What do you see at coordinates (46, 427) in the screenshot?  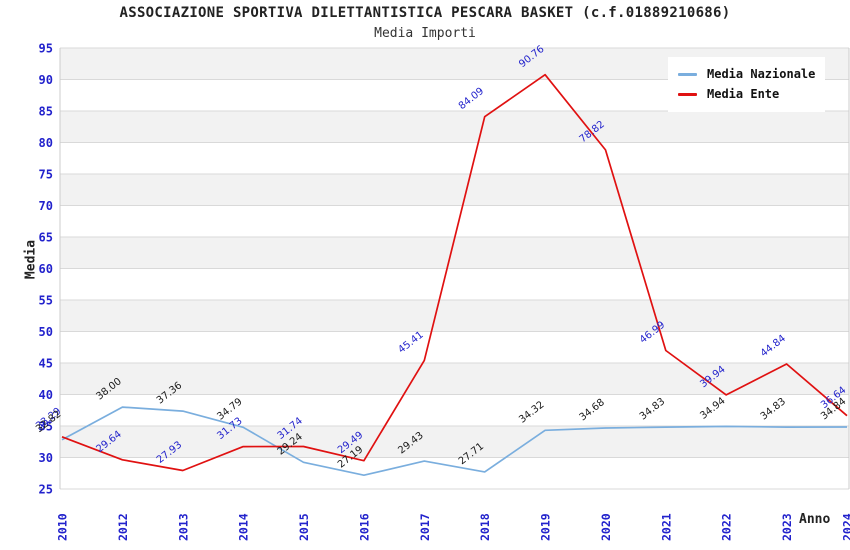 I see `y-tick-label: 35` at bounding box center [46, 427].